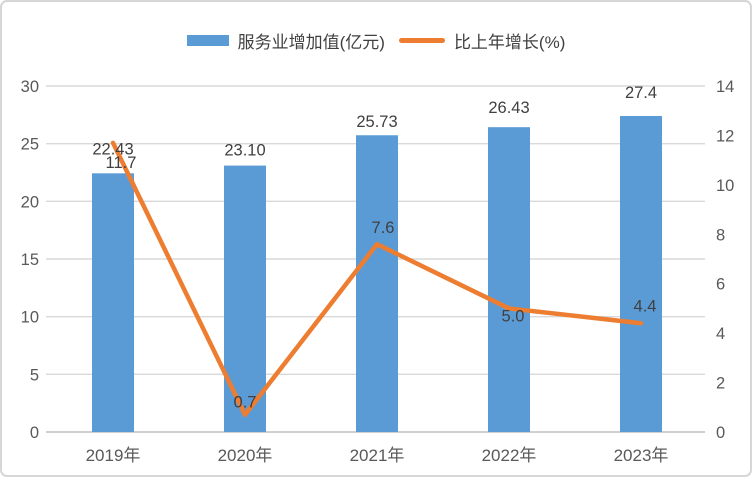 The height and width of the screenshot is (477, 752). I want to click on line-series-swatch, so click(421, 40).